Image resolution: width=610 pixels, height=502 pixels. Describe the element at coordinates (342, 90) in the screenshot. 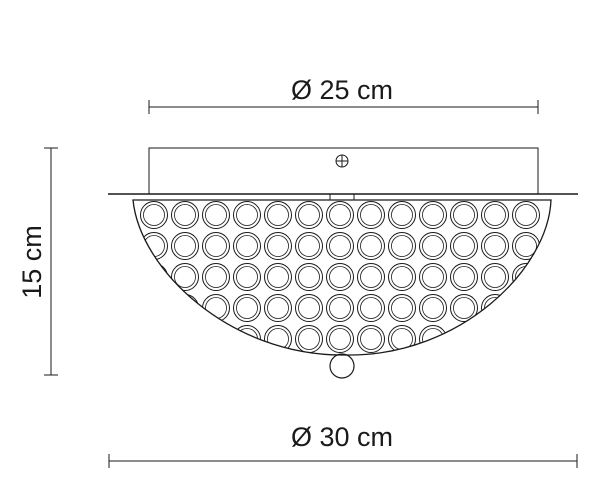

I see `top-diameter-label: Ø 25 cm` at that location.